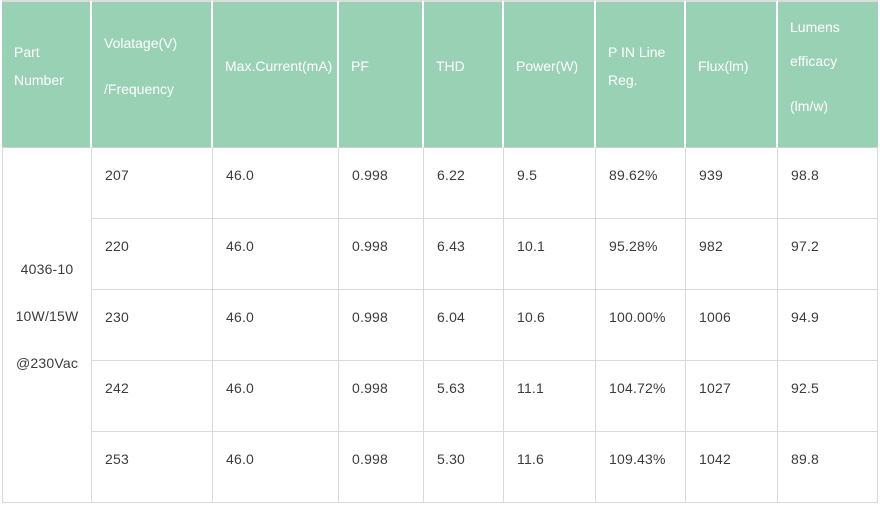  Describe the element at coordinates (828, 325) in the screenshot. I see `cell-lumens-efficacy: 94.9` at that location.